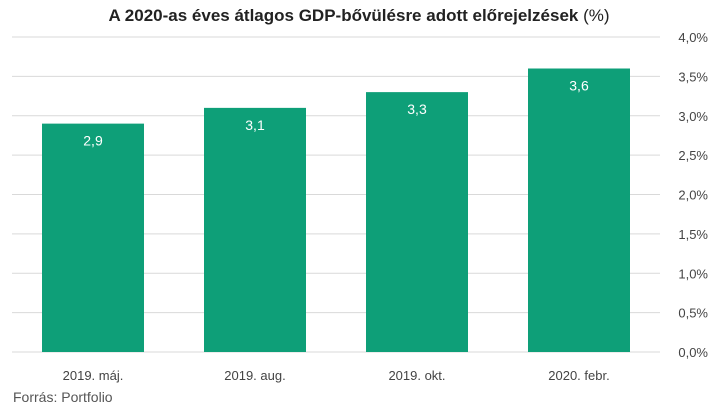  What do you see at coordinates (93, 375) in the screenshot?
I see `x-tick-label: 2019. máj.` at bounding box center [93, 375].